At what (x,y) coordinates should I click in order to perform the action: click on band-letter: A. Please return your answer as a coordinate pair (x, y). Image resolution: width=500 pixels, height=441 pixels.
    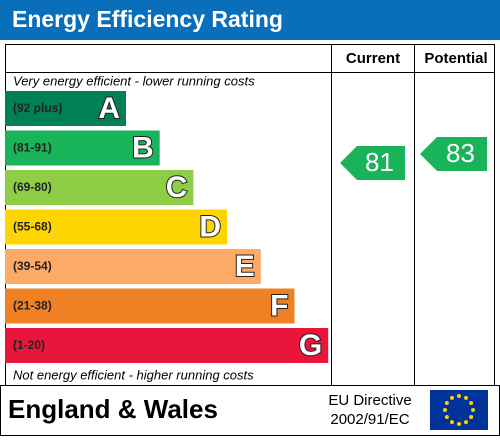
    Looking at the image, I should click on (109, 108).